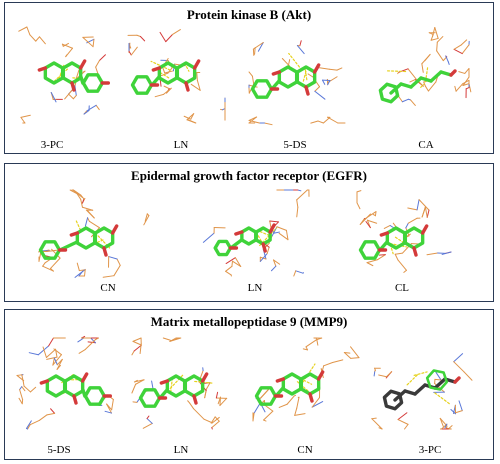 The height and width of the screenshot is (464, 500). What do you see at coordinates (108, 288) in the screenshot?
I see `ligand-label-egfr-cn: CN` at bounding box center [108, 288].